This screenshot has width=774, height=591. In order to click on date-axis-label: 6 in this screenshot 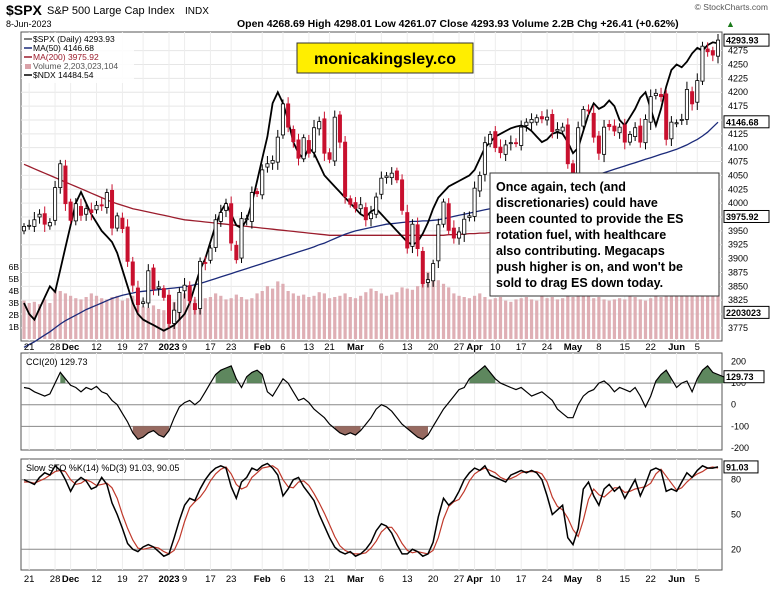, I will do `click(282, 579)`.